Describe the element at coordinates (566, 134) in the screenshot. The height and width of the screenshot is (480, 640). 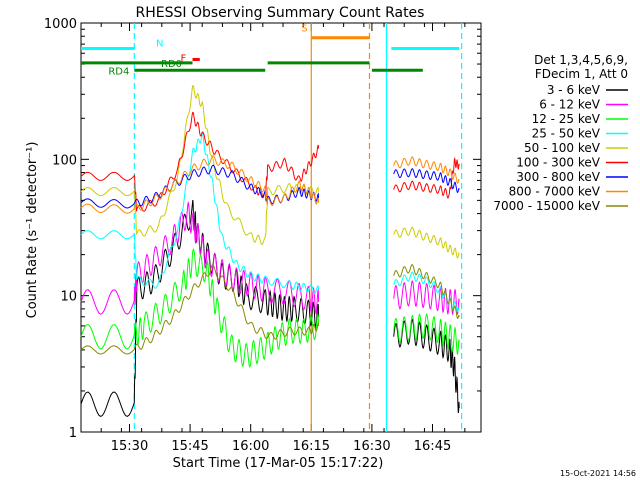
I see `legend-entry-label: 25 - 50 keV` at that location.